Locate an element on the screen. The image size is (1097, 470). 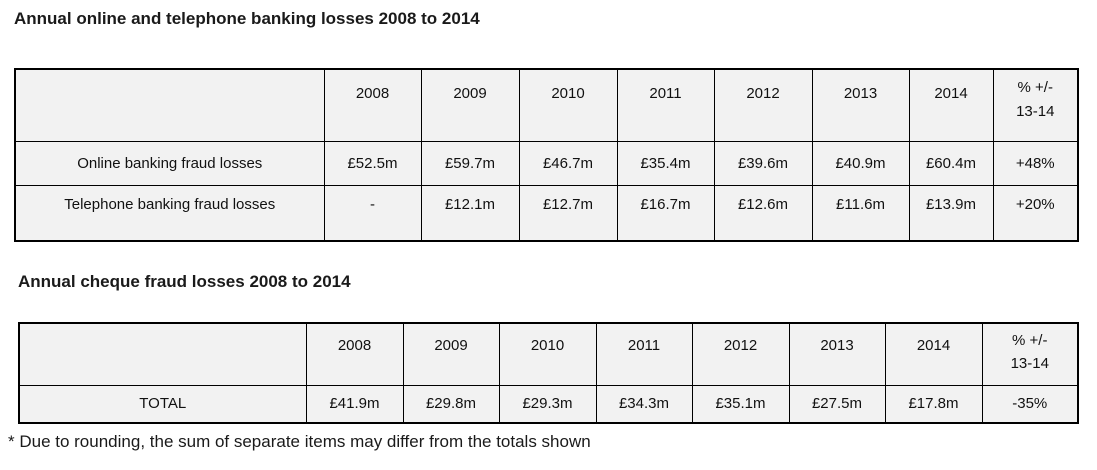
value-cell: £29.8m is located at coordinates (451, 404).